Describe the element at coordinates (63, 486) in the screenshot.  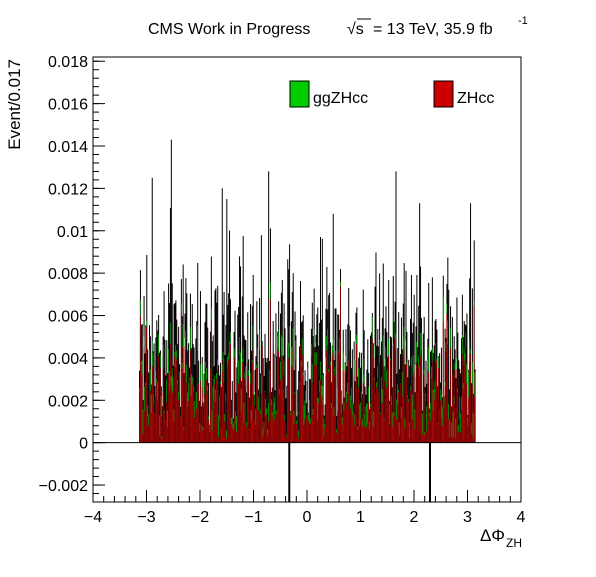
I see `y-tick-label: −0.002` at that location.